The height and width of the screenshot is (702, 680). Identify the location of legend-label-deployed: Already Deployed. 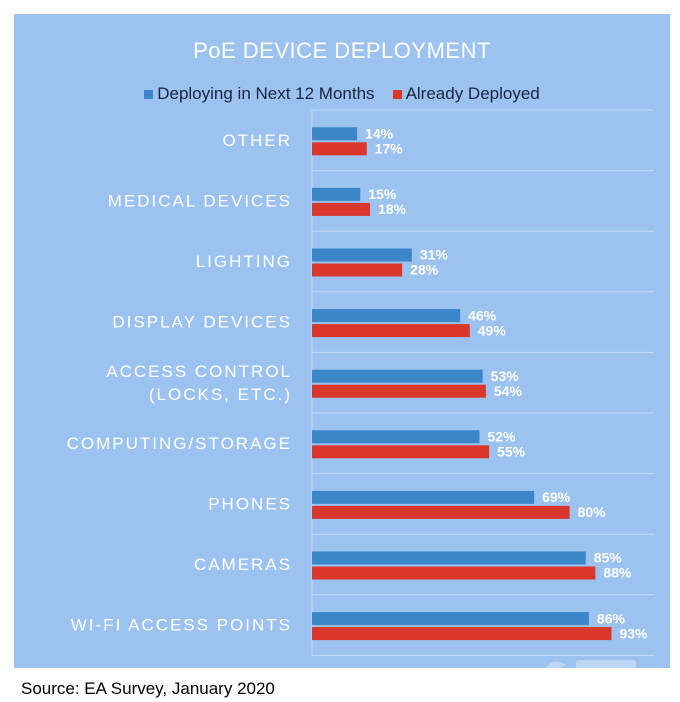
(472, 93).